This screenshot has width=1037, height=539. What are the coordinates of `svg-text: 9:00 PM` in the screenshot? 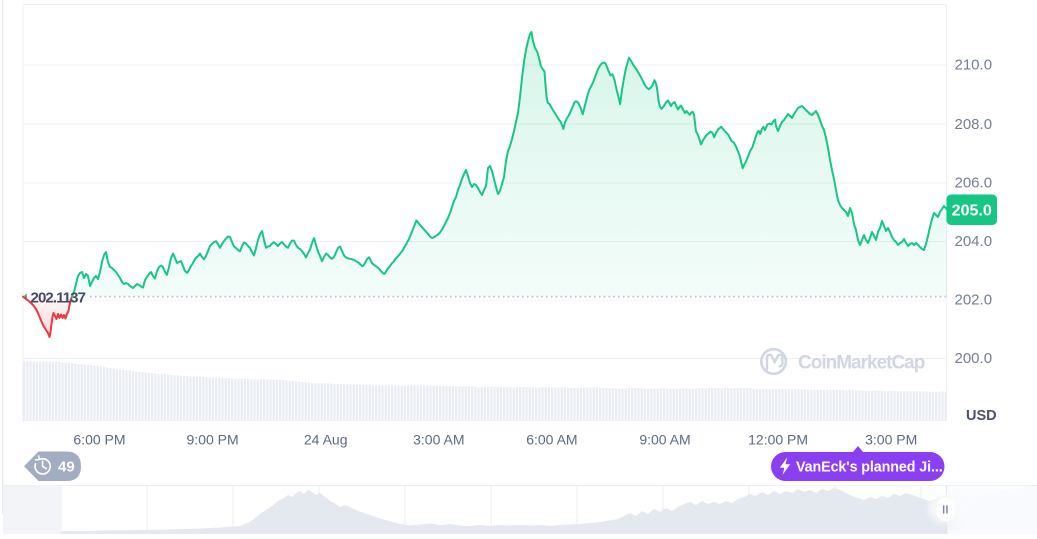 It's located at (213, 440).